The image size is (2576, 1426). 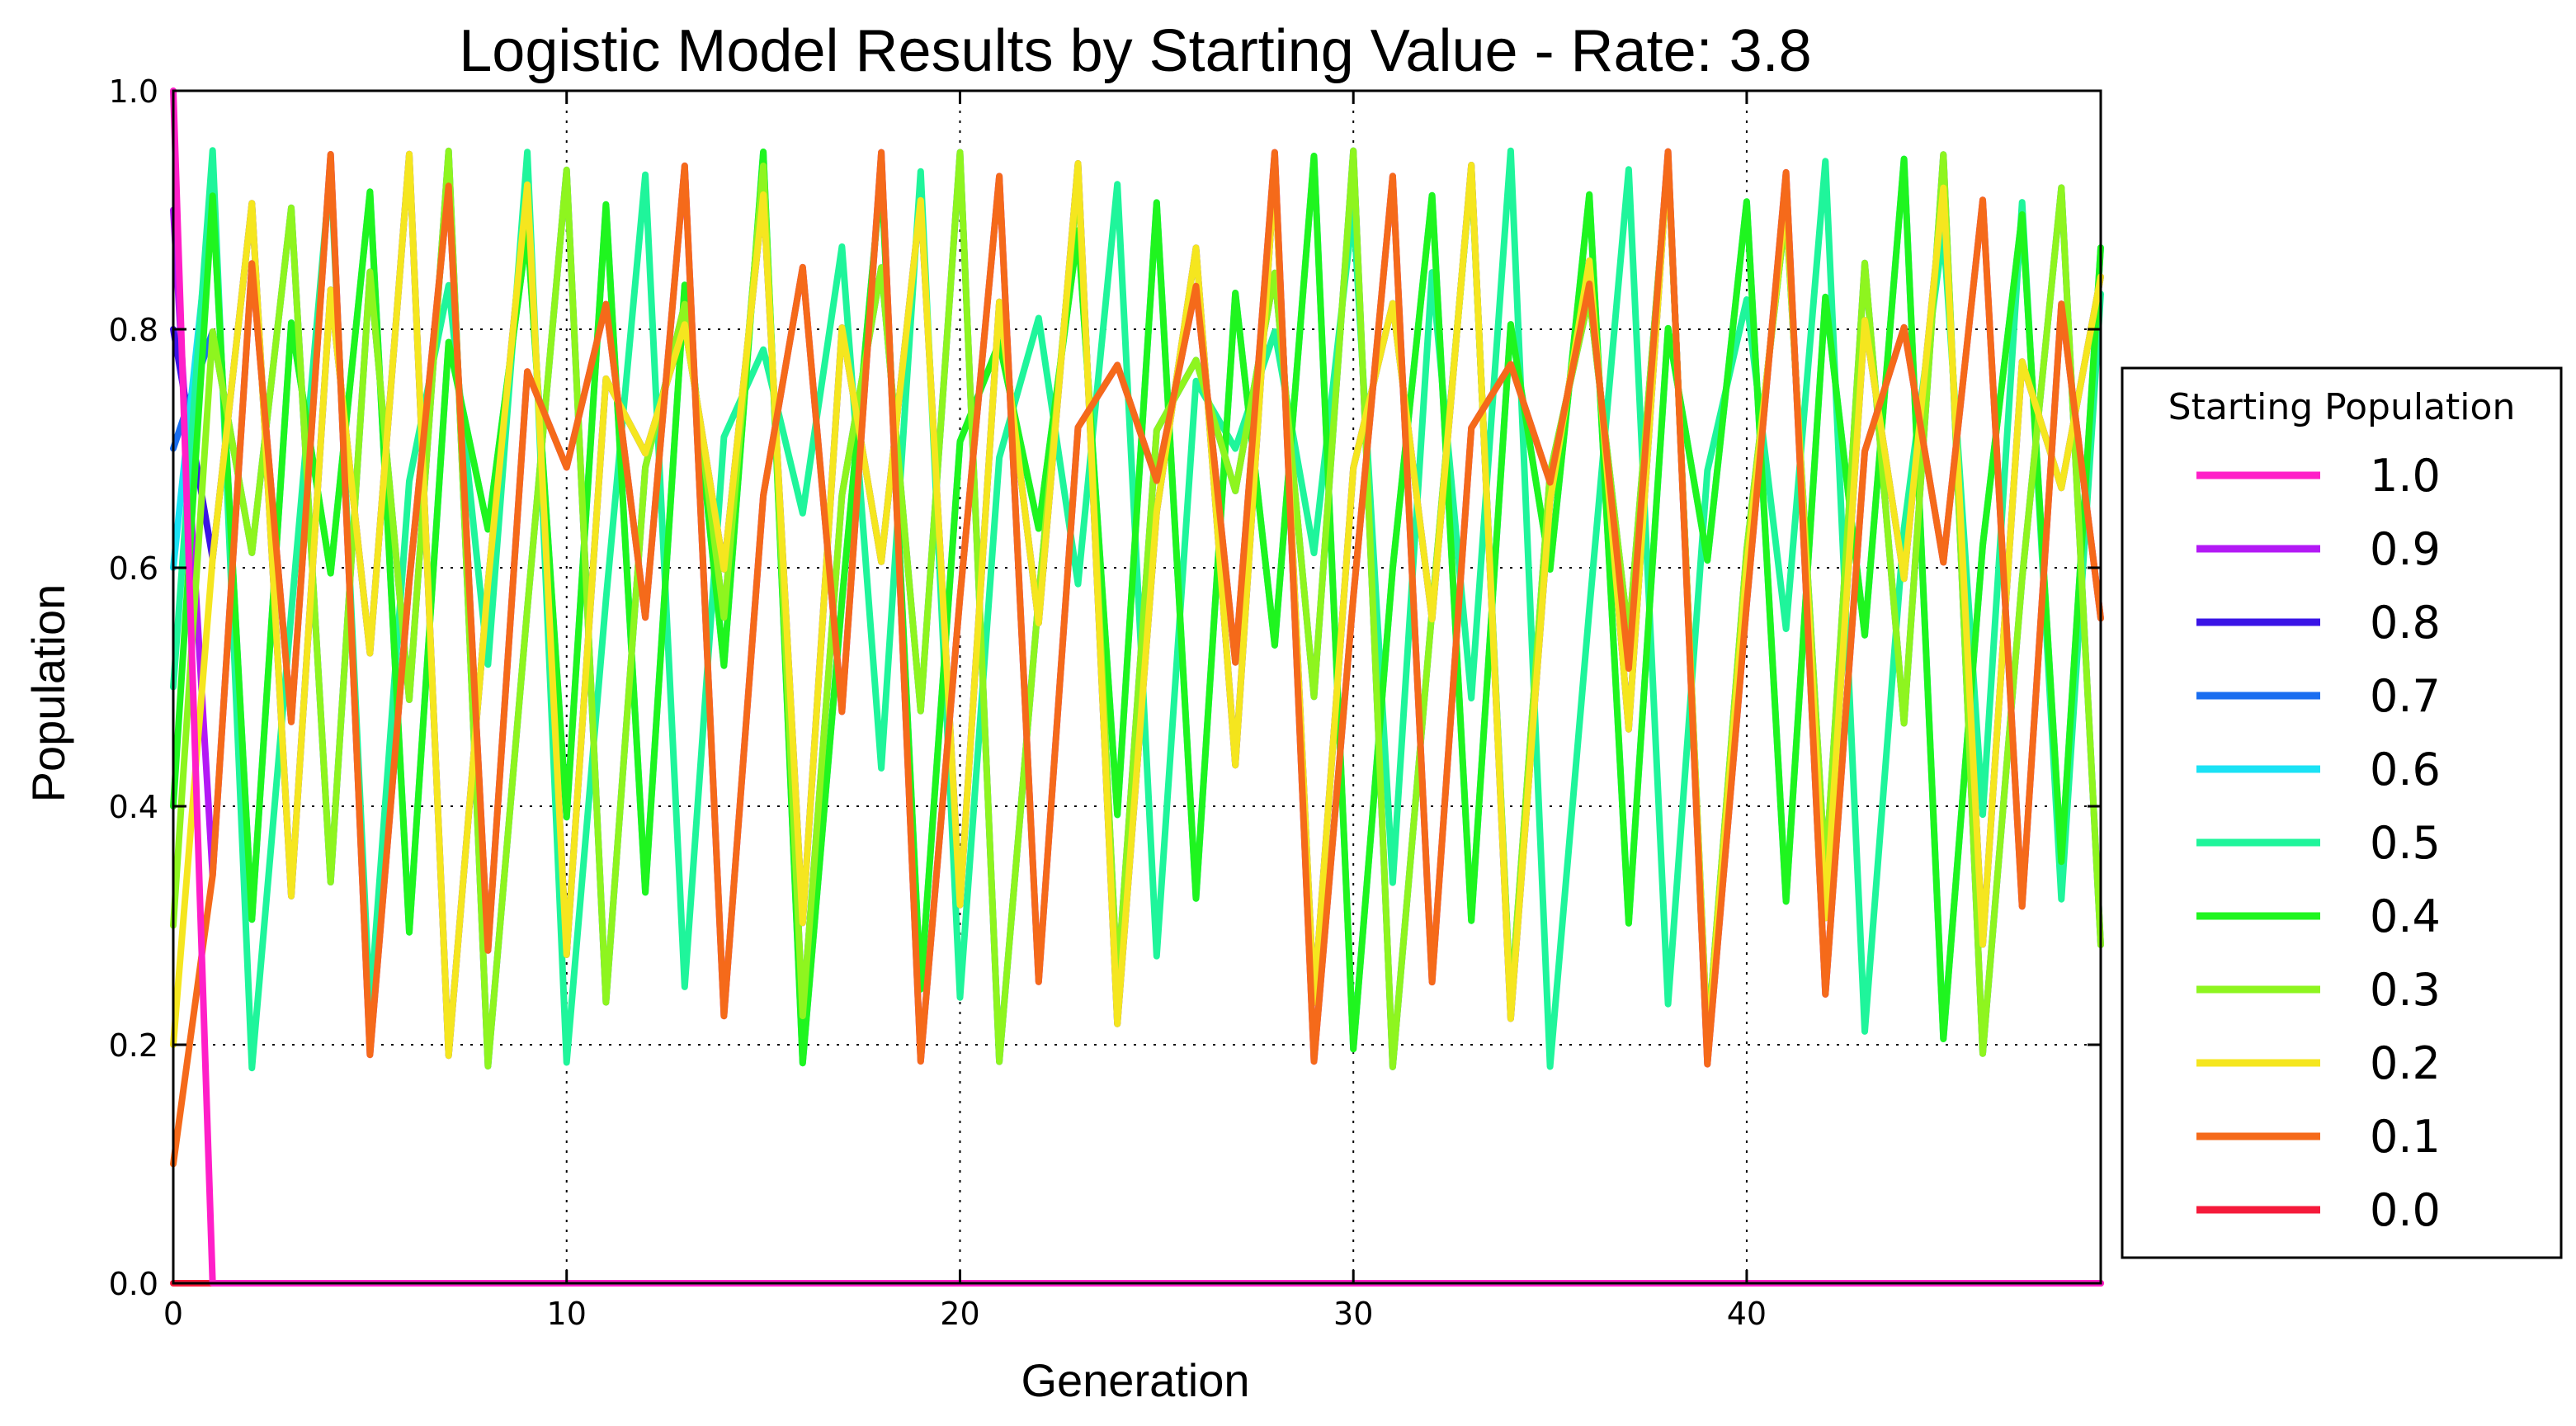 What do you see at coordinates (133, 1284) in the screenshot?
I see `y-tick-label: 0.0` at bounding box center [133, 1284].